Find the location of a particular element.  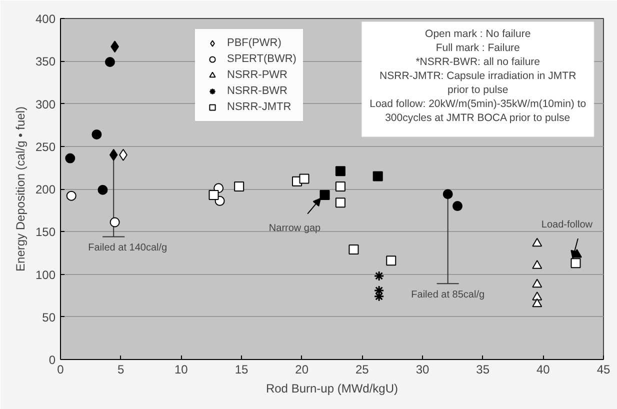

x-tick-label: 45 is located at coordinates (603, 369).